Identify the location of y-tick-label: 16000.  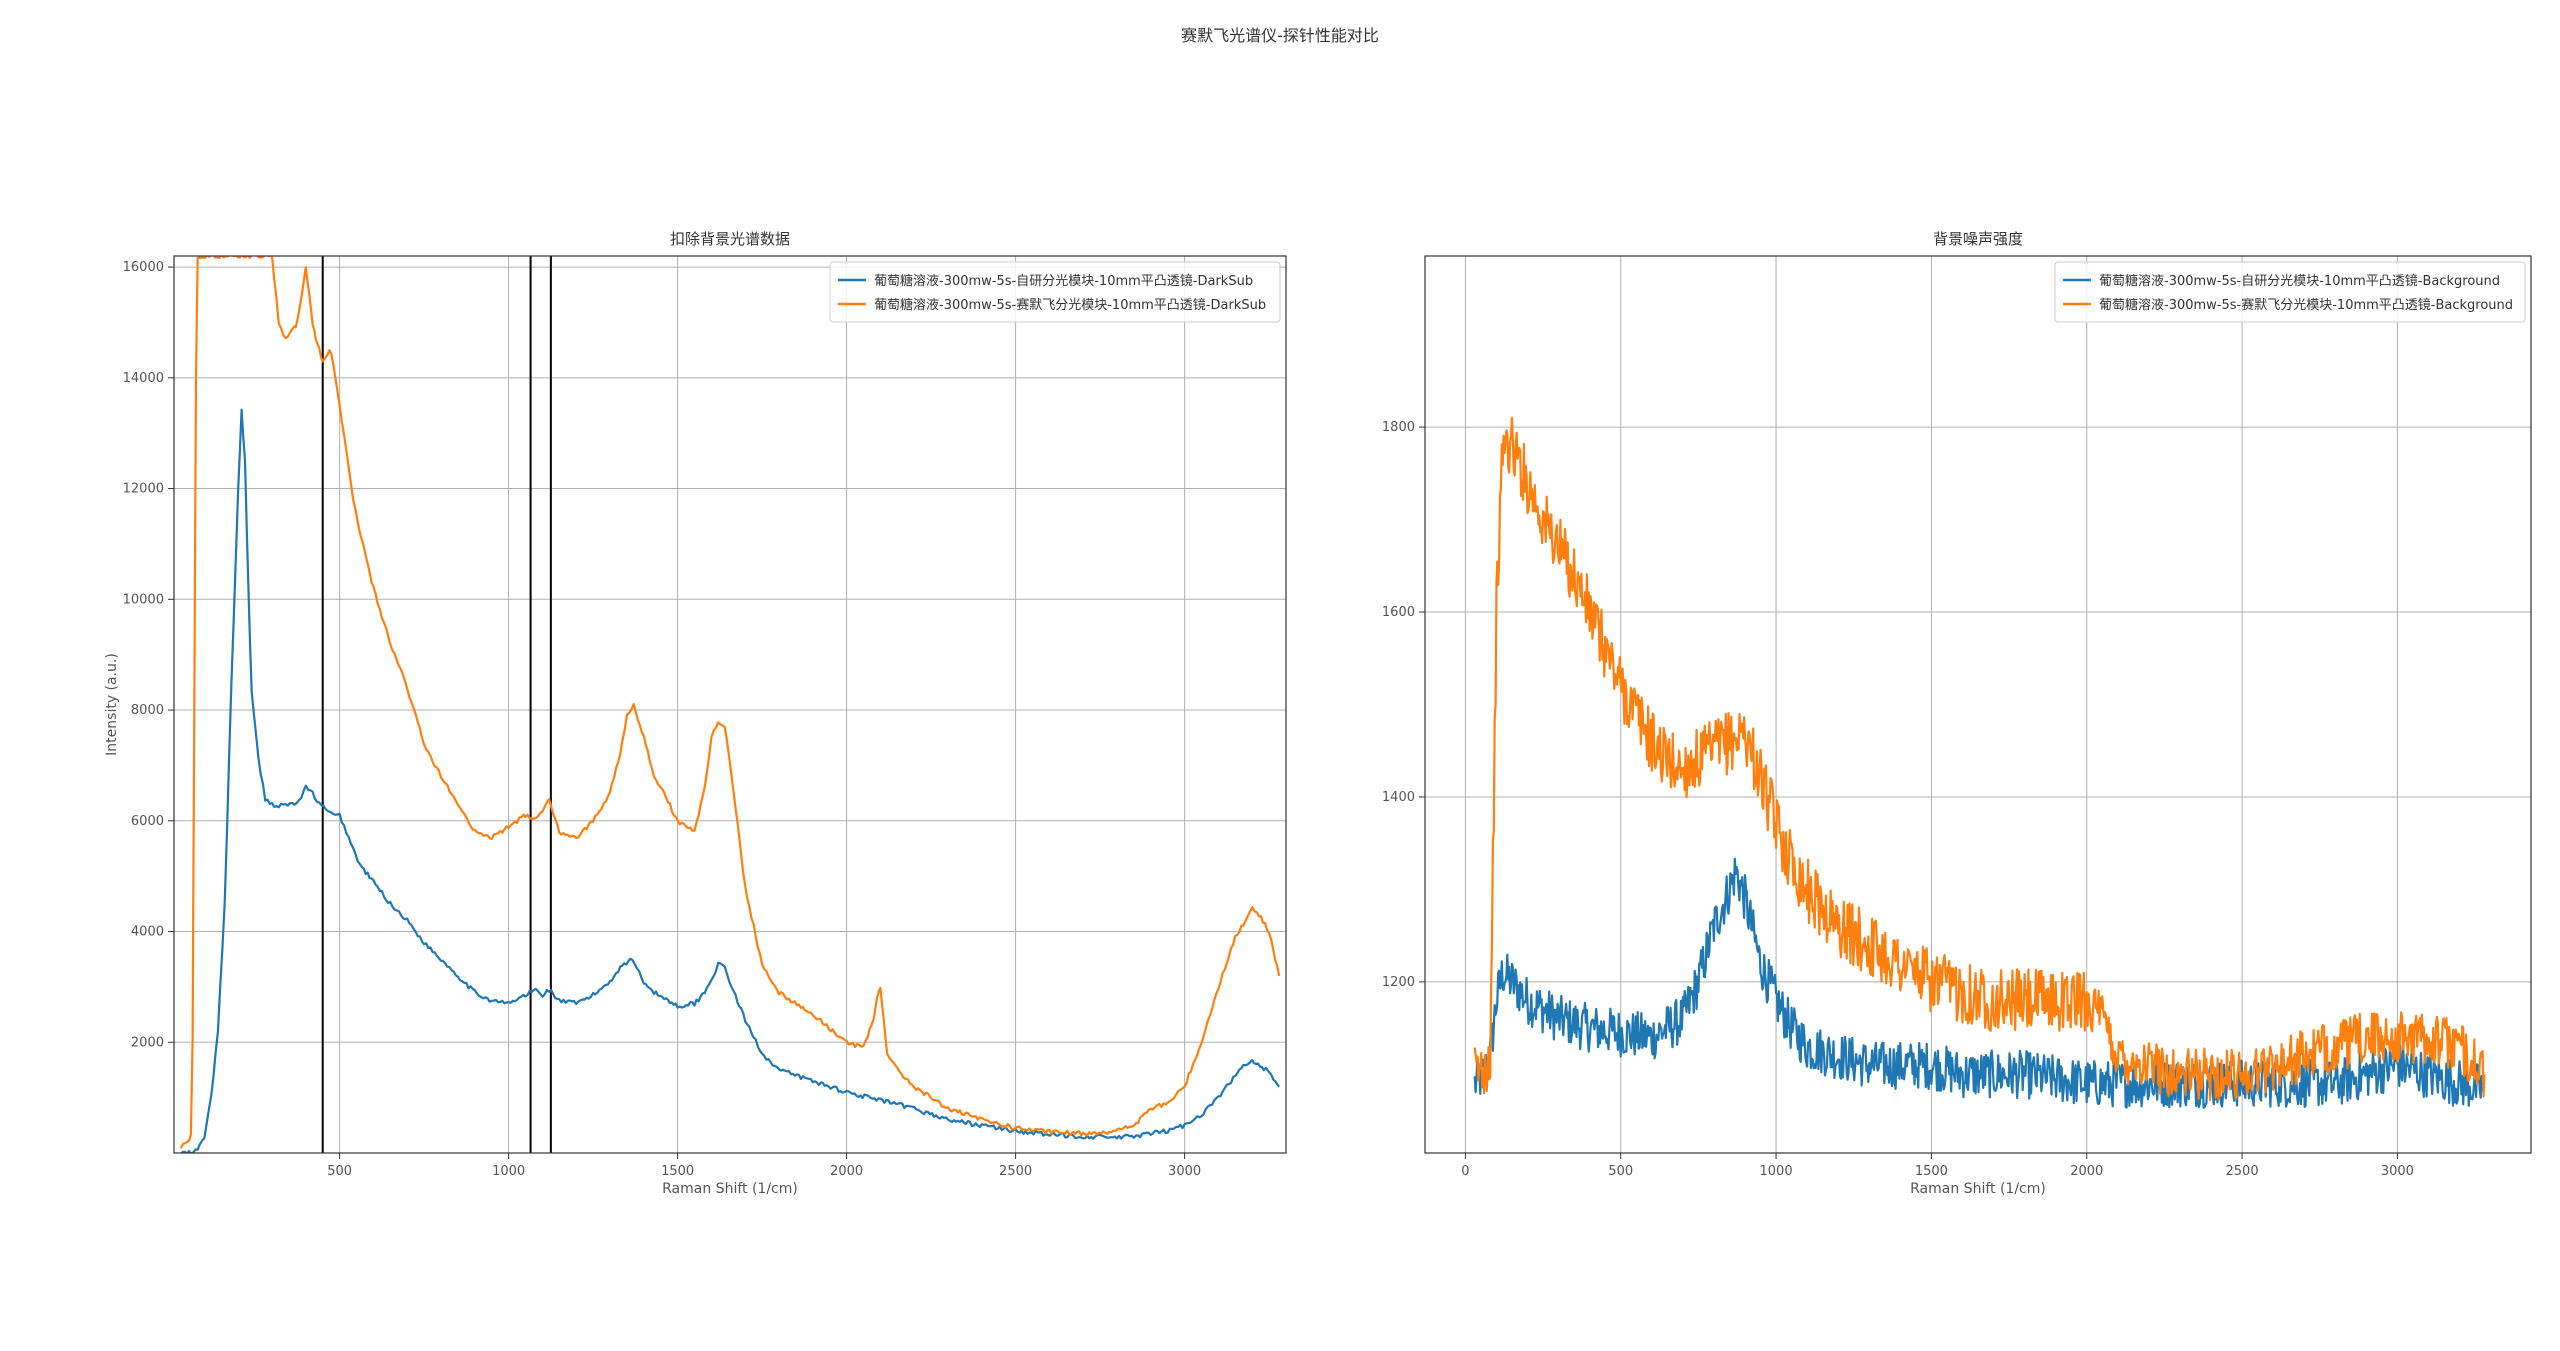
(143, 267).